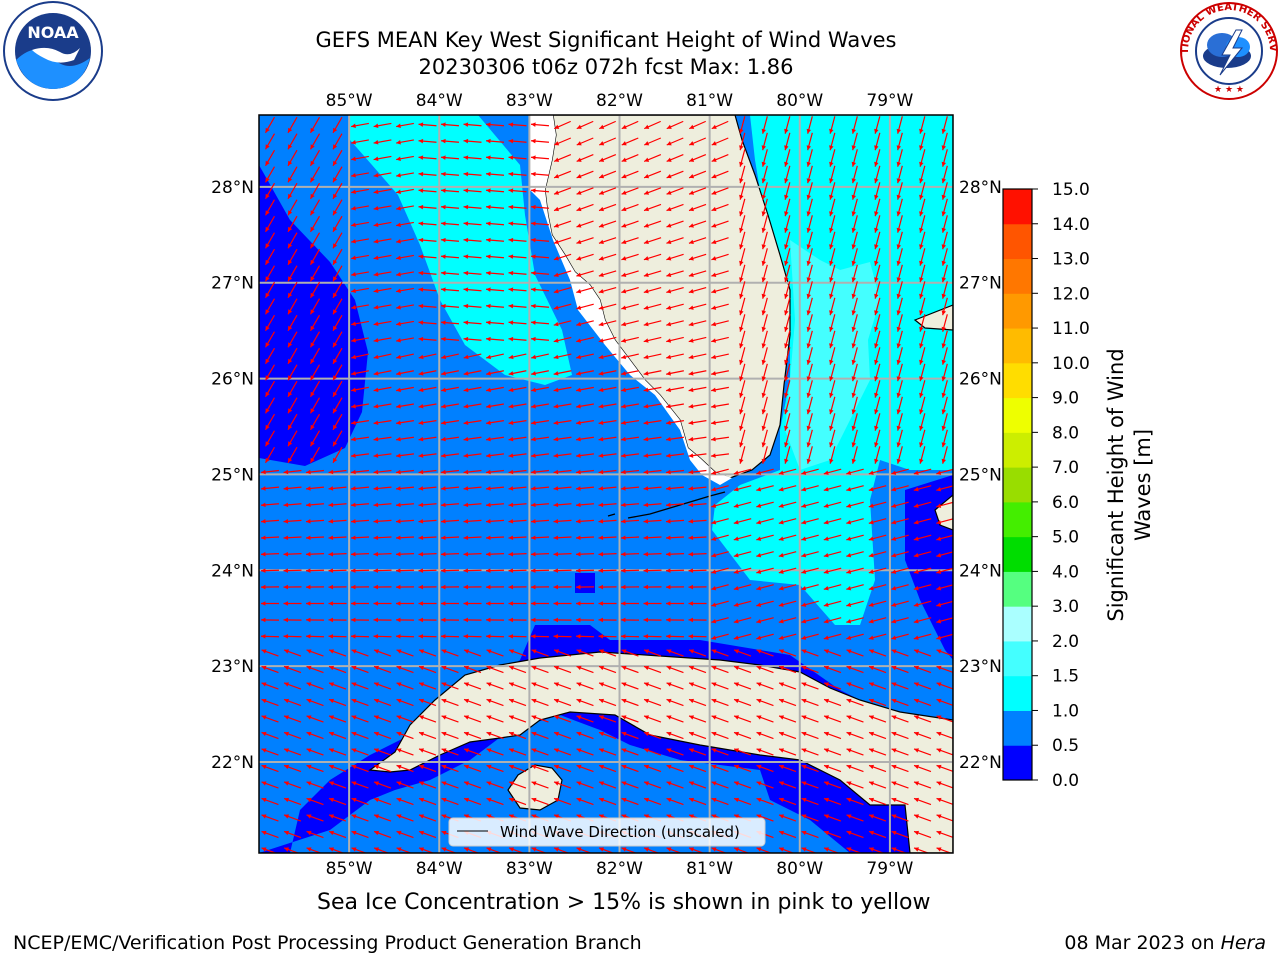 The height and width of the screenshot is (960, 1280). Describe the element at coordinates (313, 315) in the screenshot. I see `wave-field-00-05-west` at that location.